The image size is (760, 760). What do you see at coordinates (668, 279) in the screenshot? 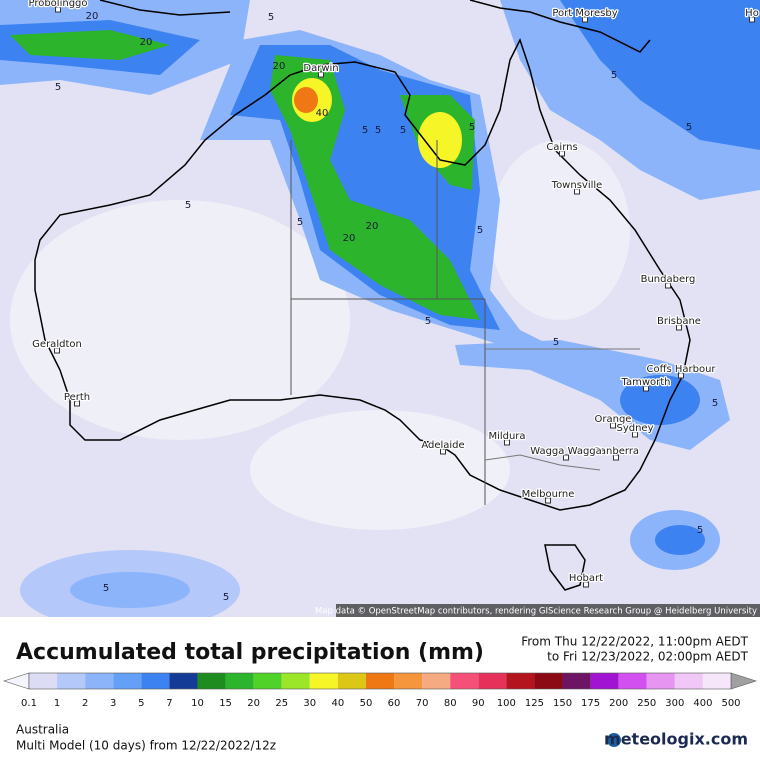
I see `city-label: Bundaberg` at bounding box center [668, 279].